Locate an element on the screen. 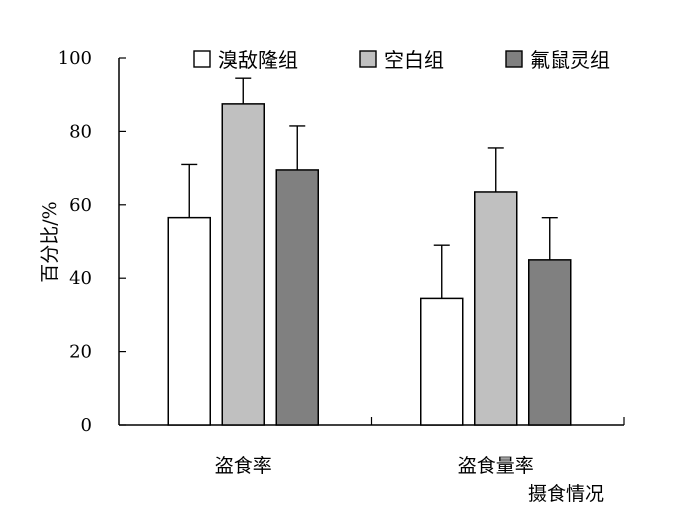 The image size is (690, 510). legend-item: 空白组 is located at coordinates (401, 60).